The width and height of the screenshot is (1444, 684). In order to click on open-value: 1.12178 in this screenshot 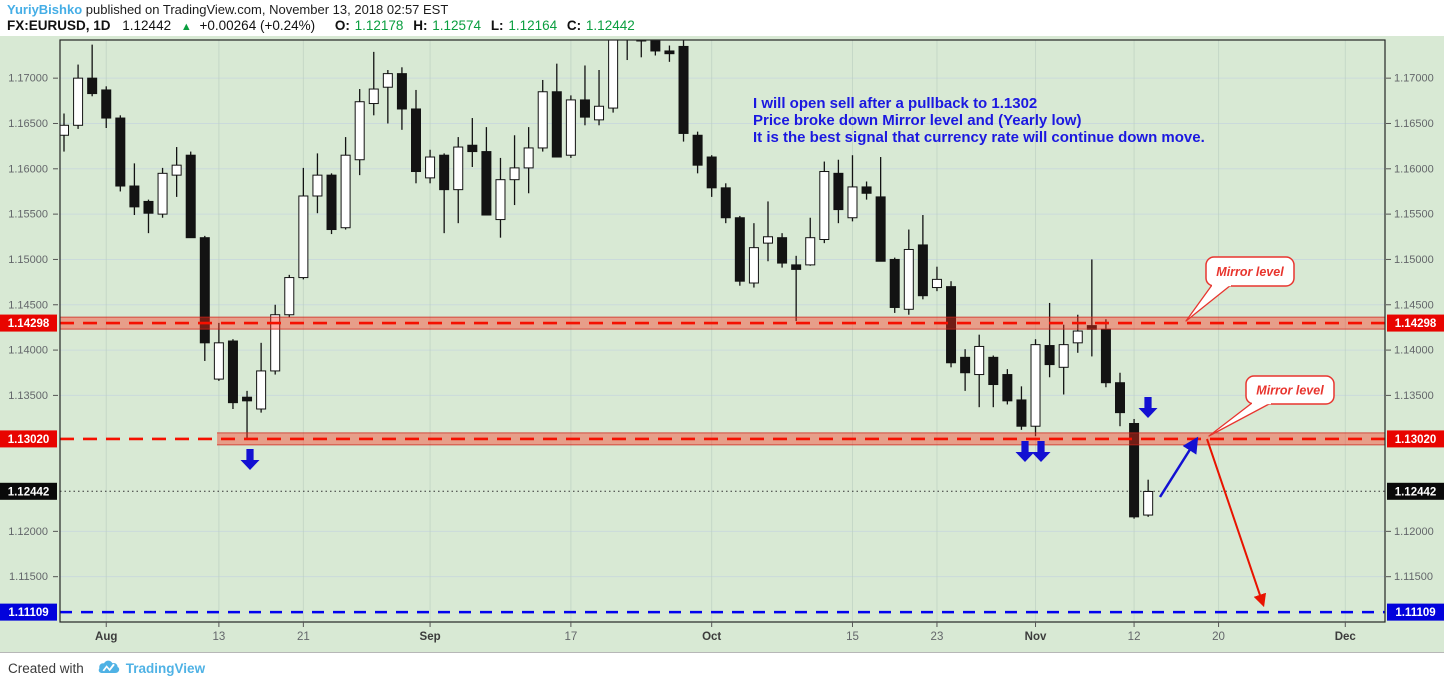, I will do `click(379, 25)`.